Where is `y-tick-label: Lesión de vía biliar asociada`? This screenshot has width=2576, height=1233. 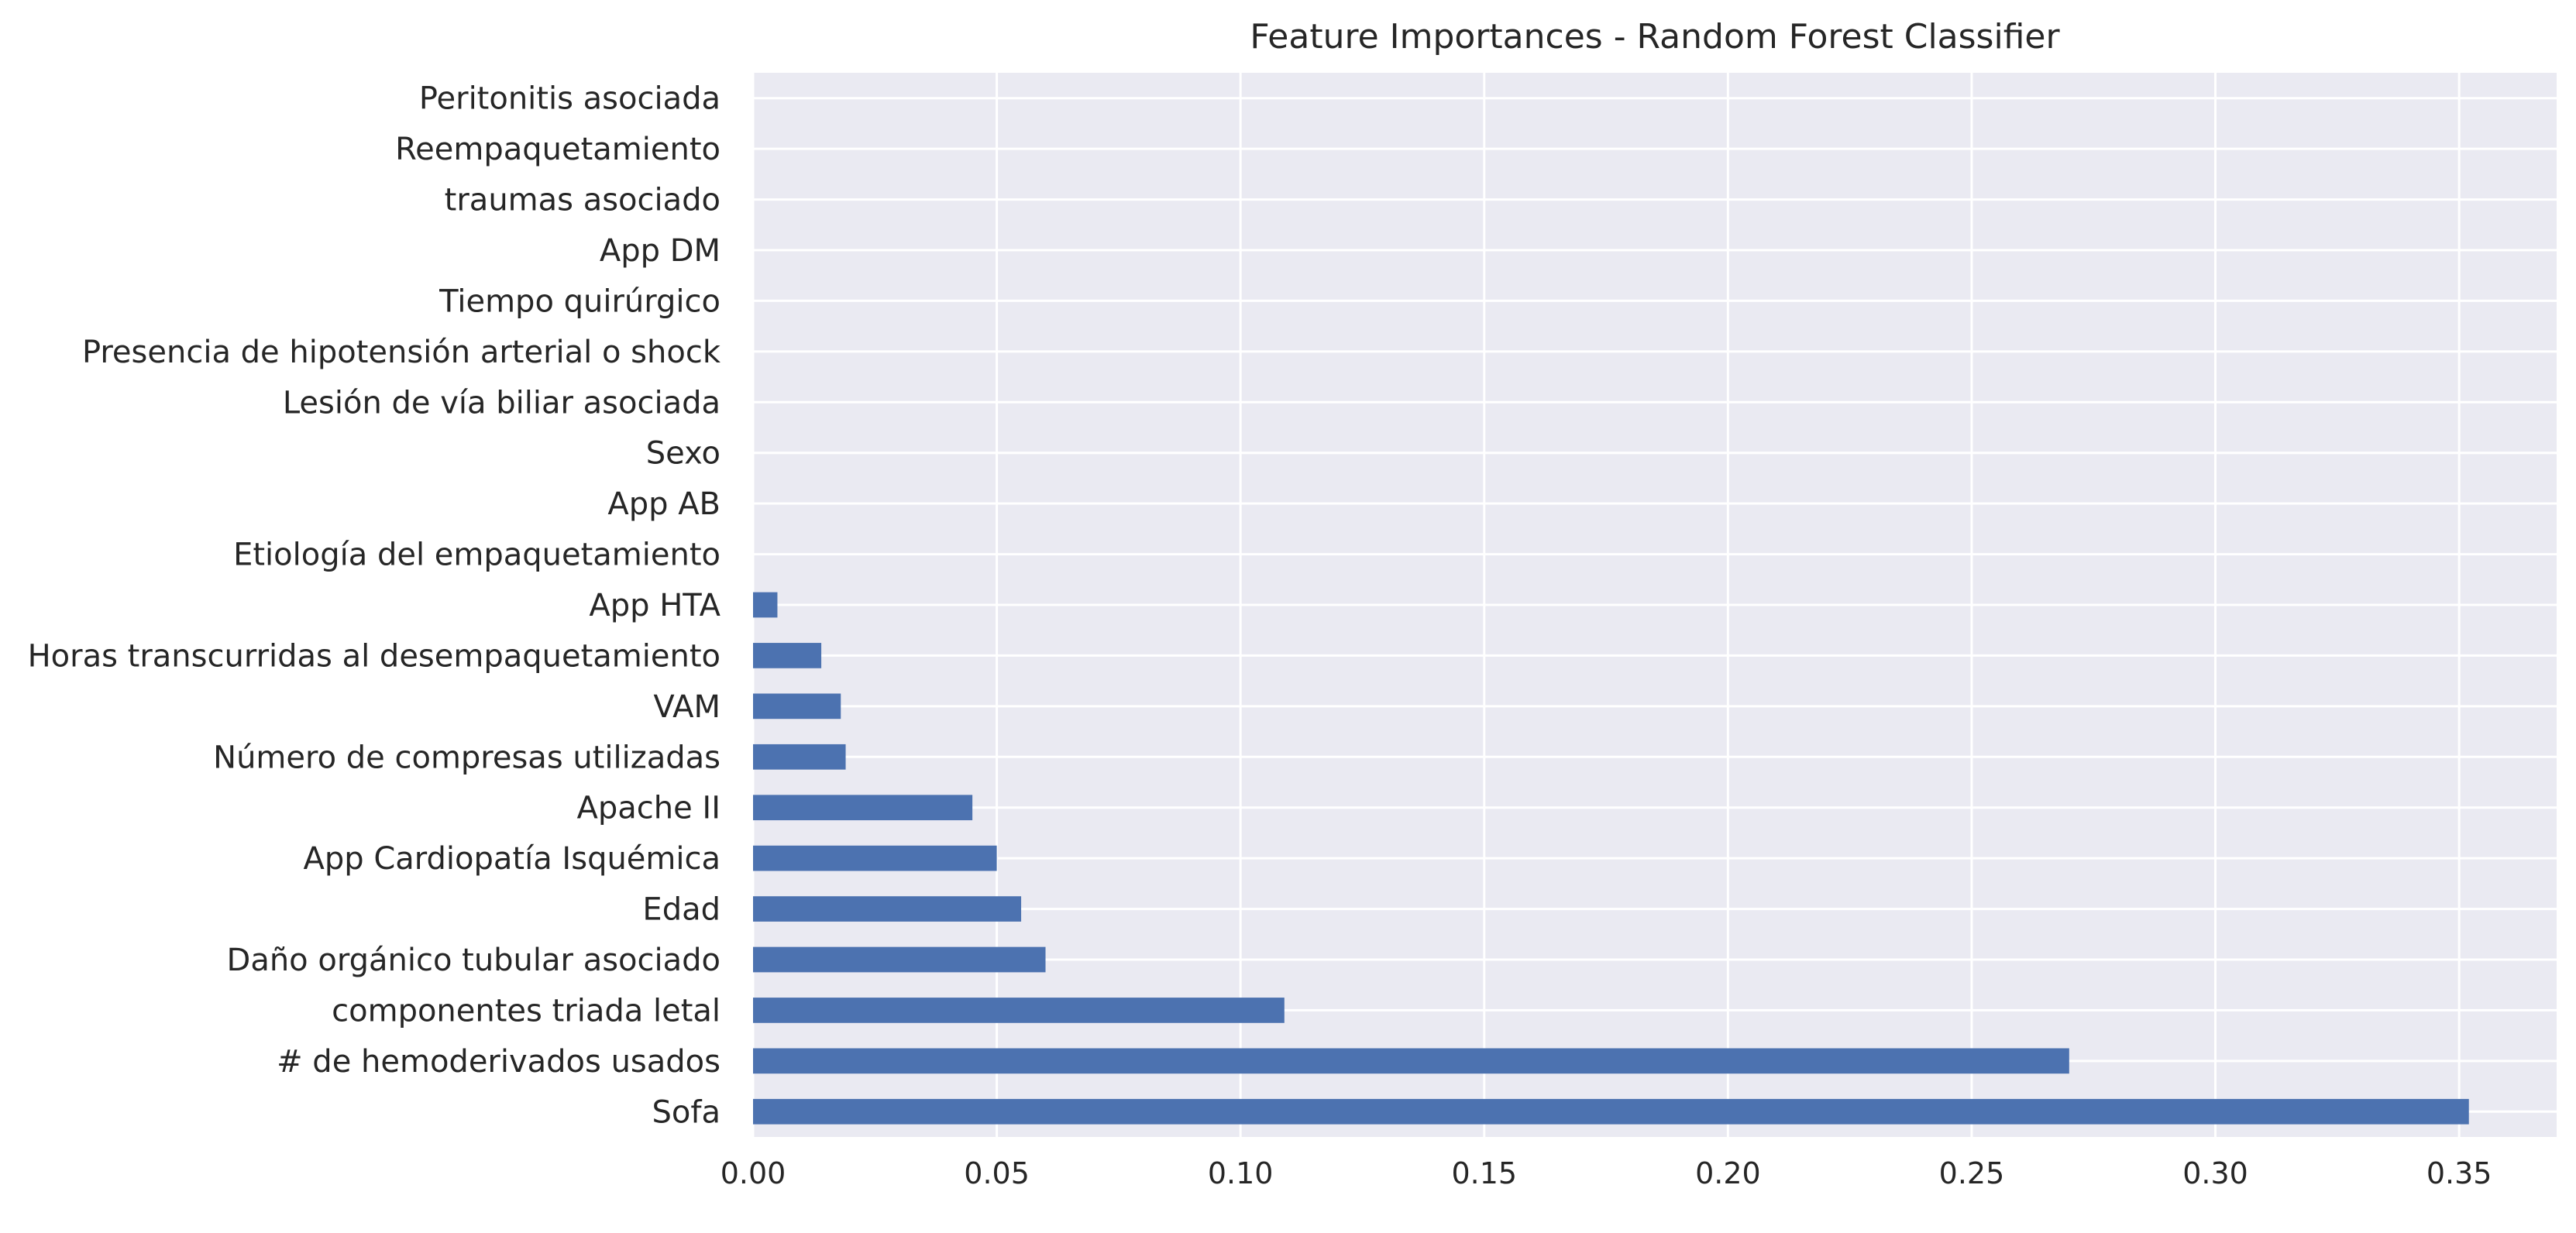 y-tick-label: Lesión de vía biliar asociada is located at coordinates (502, 403).